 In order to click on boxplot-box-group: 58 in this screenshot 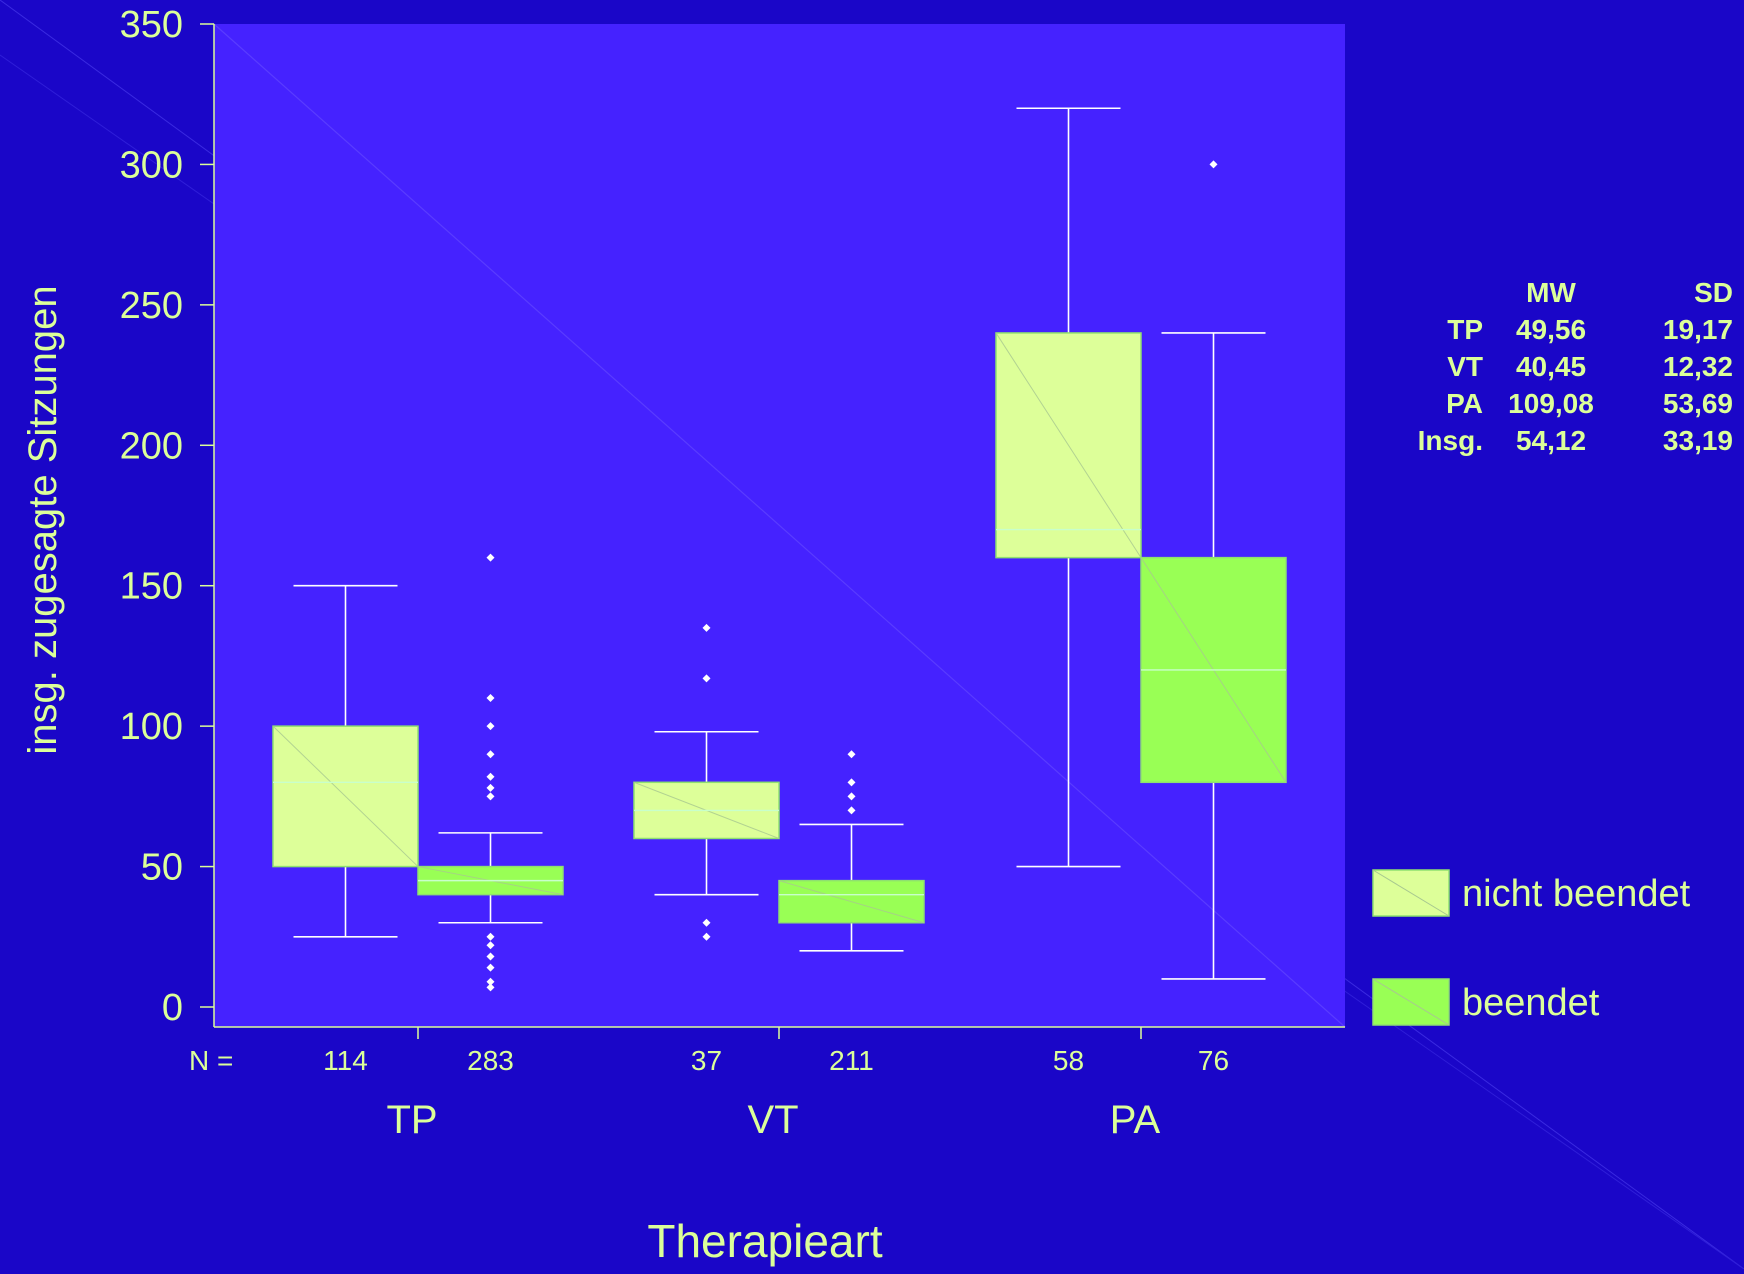, I will do `click(1068, 591)`.